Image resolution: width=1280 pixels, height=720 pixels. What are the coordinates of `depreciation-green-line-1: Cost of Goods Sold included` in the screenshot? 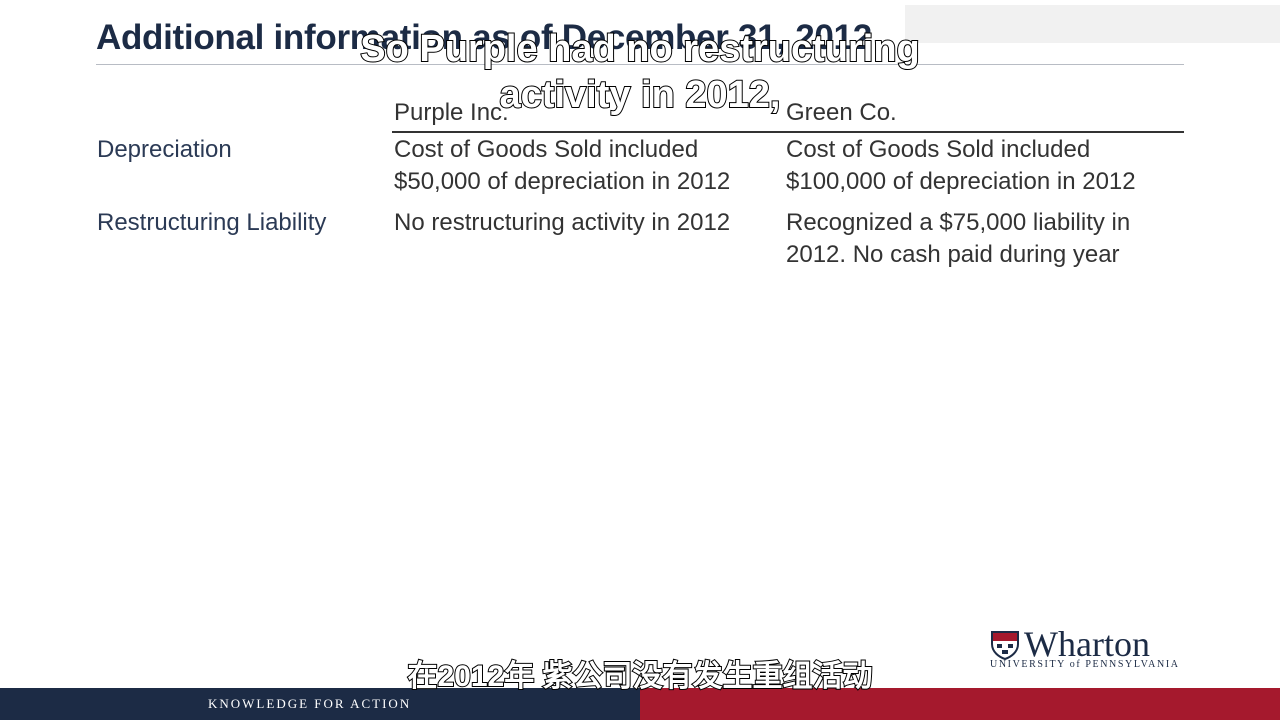 It's located at (938, 149).